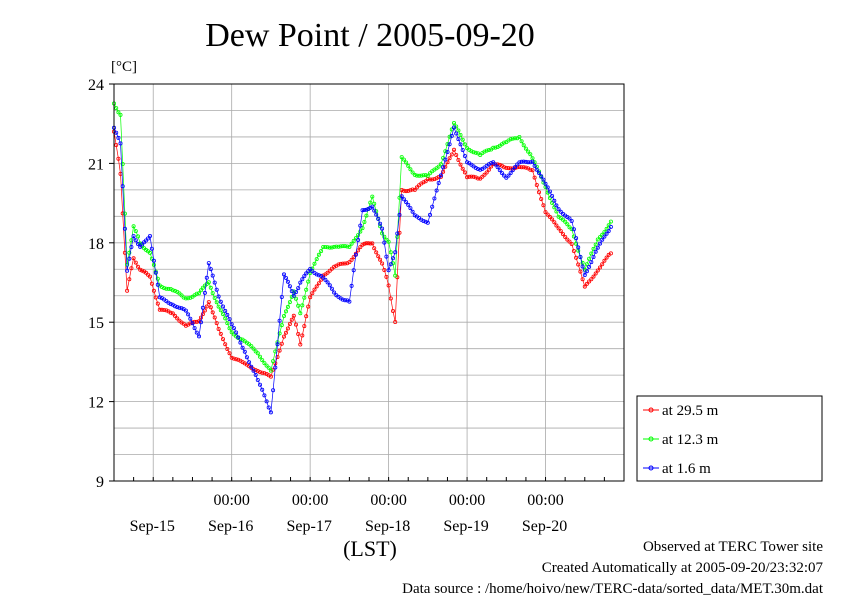 This screenshot has width=842, height=595. Describe the element at coordinates (690, 411) in the screenshot. I see `legend-label: at 29.5 m` at that location.